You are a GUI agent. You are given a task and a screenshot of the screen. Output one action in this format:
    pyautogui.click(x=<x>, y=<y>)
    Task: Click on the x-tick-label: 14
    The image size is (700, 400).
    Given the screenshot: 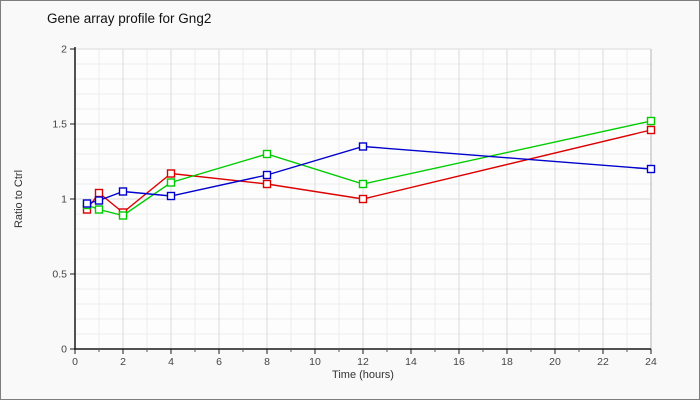 What is the action you would take?
    pyautogui.click(x=411, y=362)
    